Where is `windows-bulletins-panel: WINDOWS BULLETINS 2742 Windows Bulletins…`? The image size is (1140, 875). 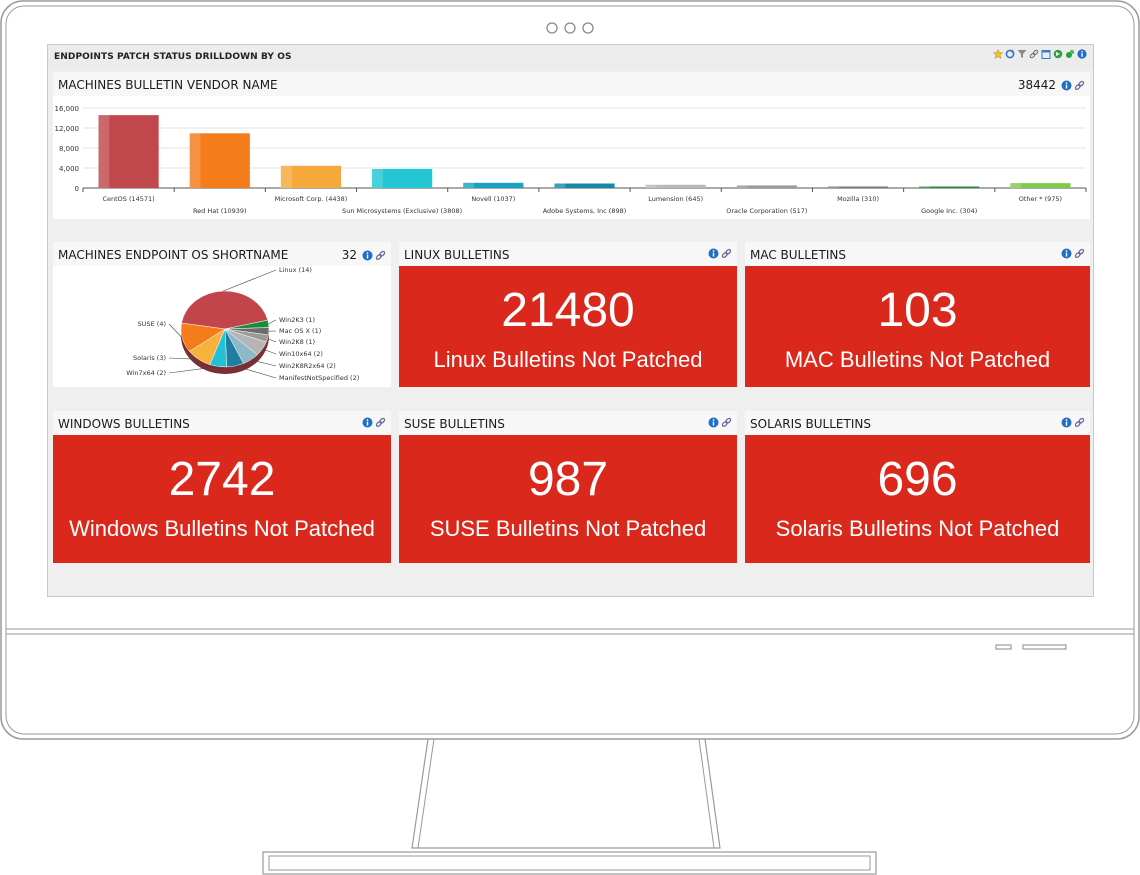
windows-bulletins-panel: WINDOWS BULLETINS 2742 Windows Bulletins… is located at coordinates (222, 487).